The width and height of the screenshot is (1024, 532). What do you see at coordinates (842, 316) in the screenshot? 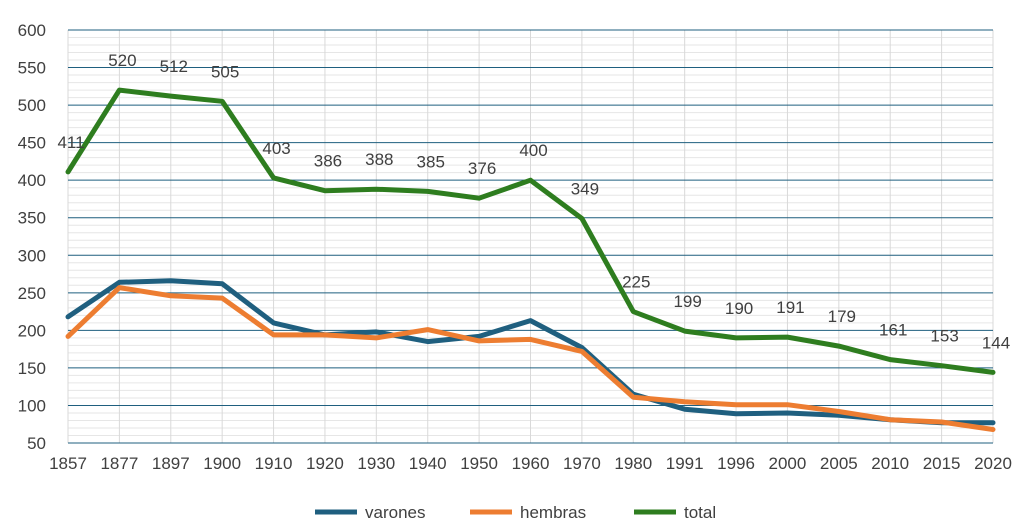
I see `data-label: 179` at bounding box center [842, 316].